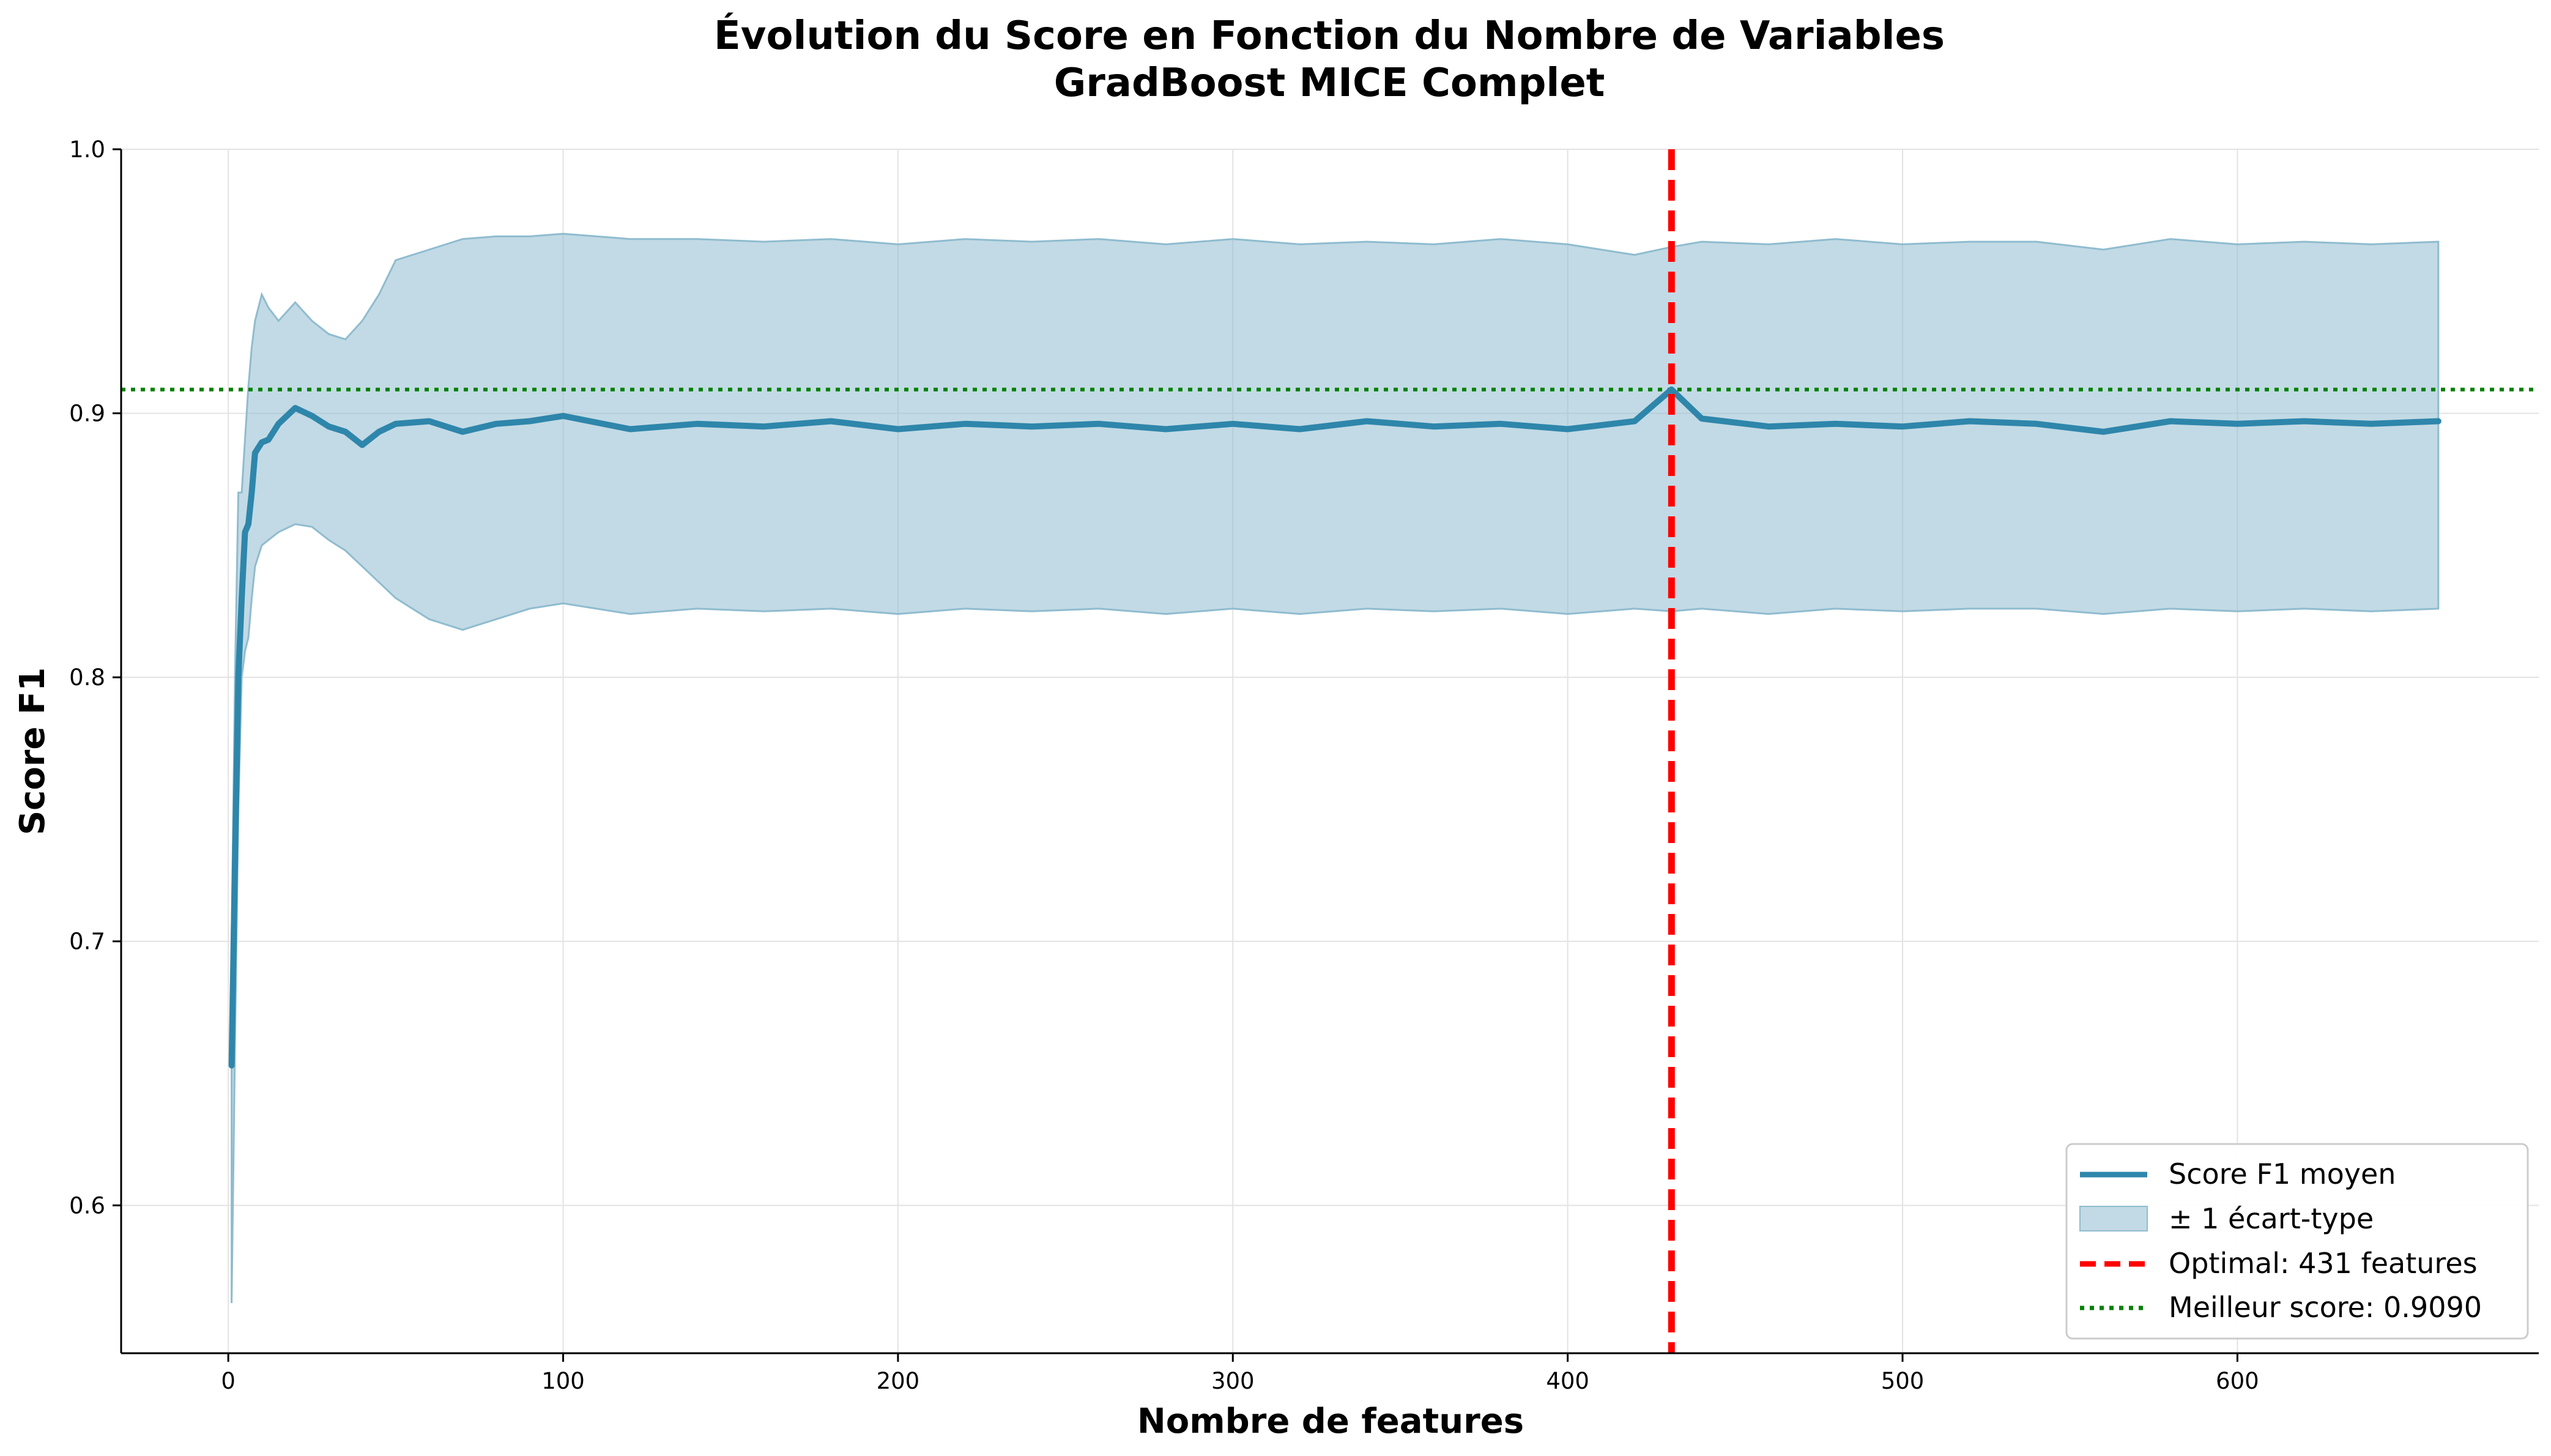 This screenshot has width=2551, height=1456. What do you see at coordinates (2237, 1381) in the screenshot?
I see `x-tick-label: 600` at bounding box center [2237, 1381].